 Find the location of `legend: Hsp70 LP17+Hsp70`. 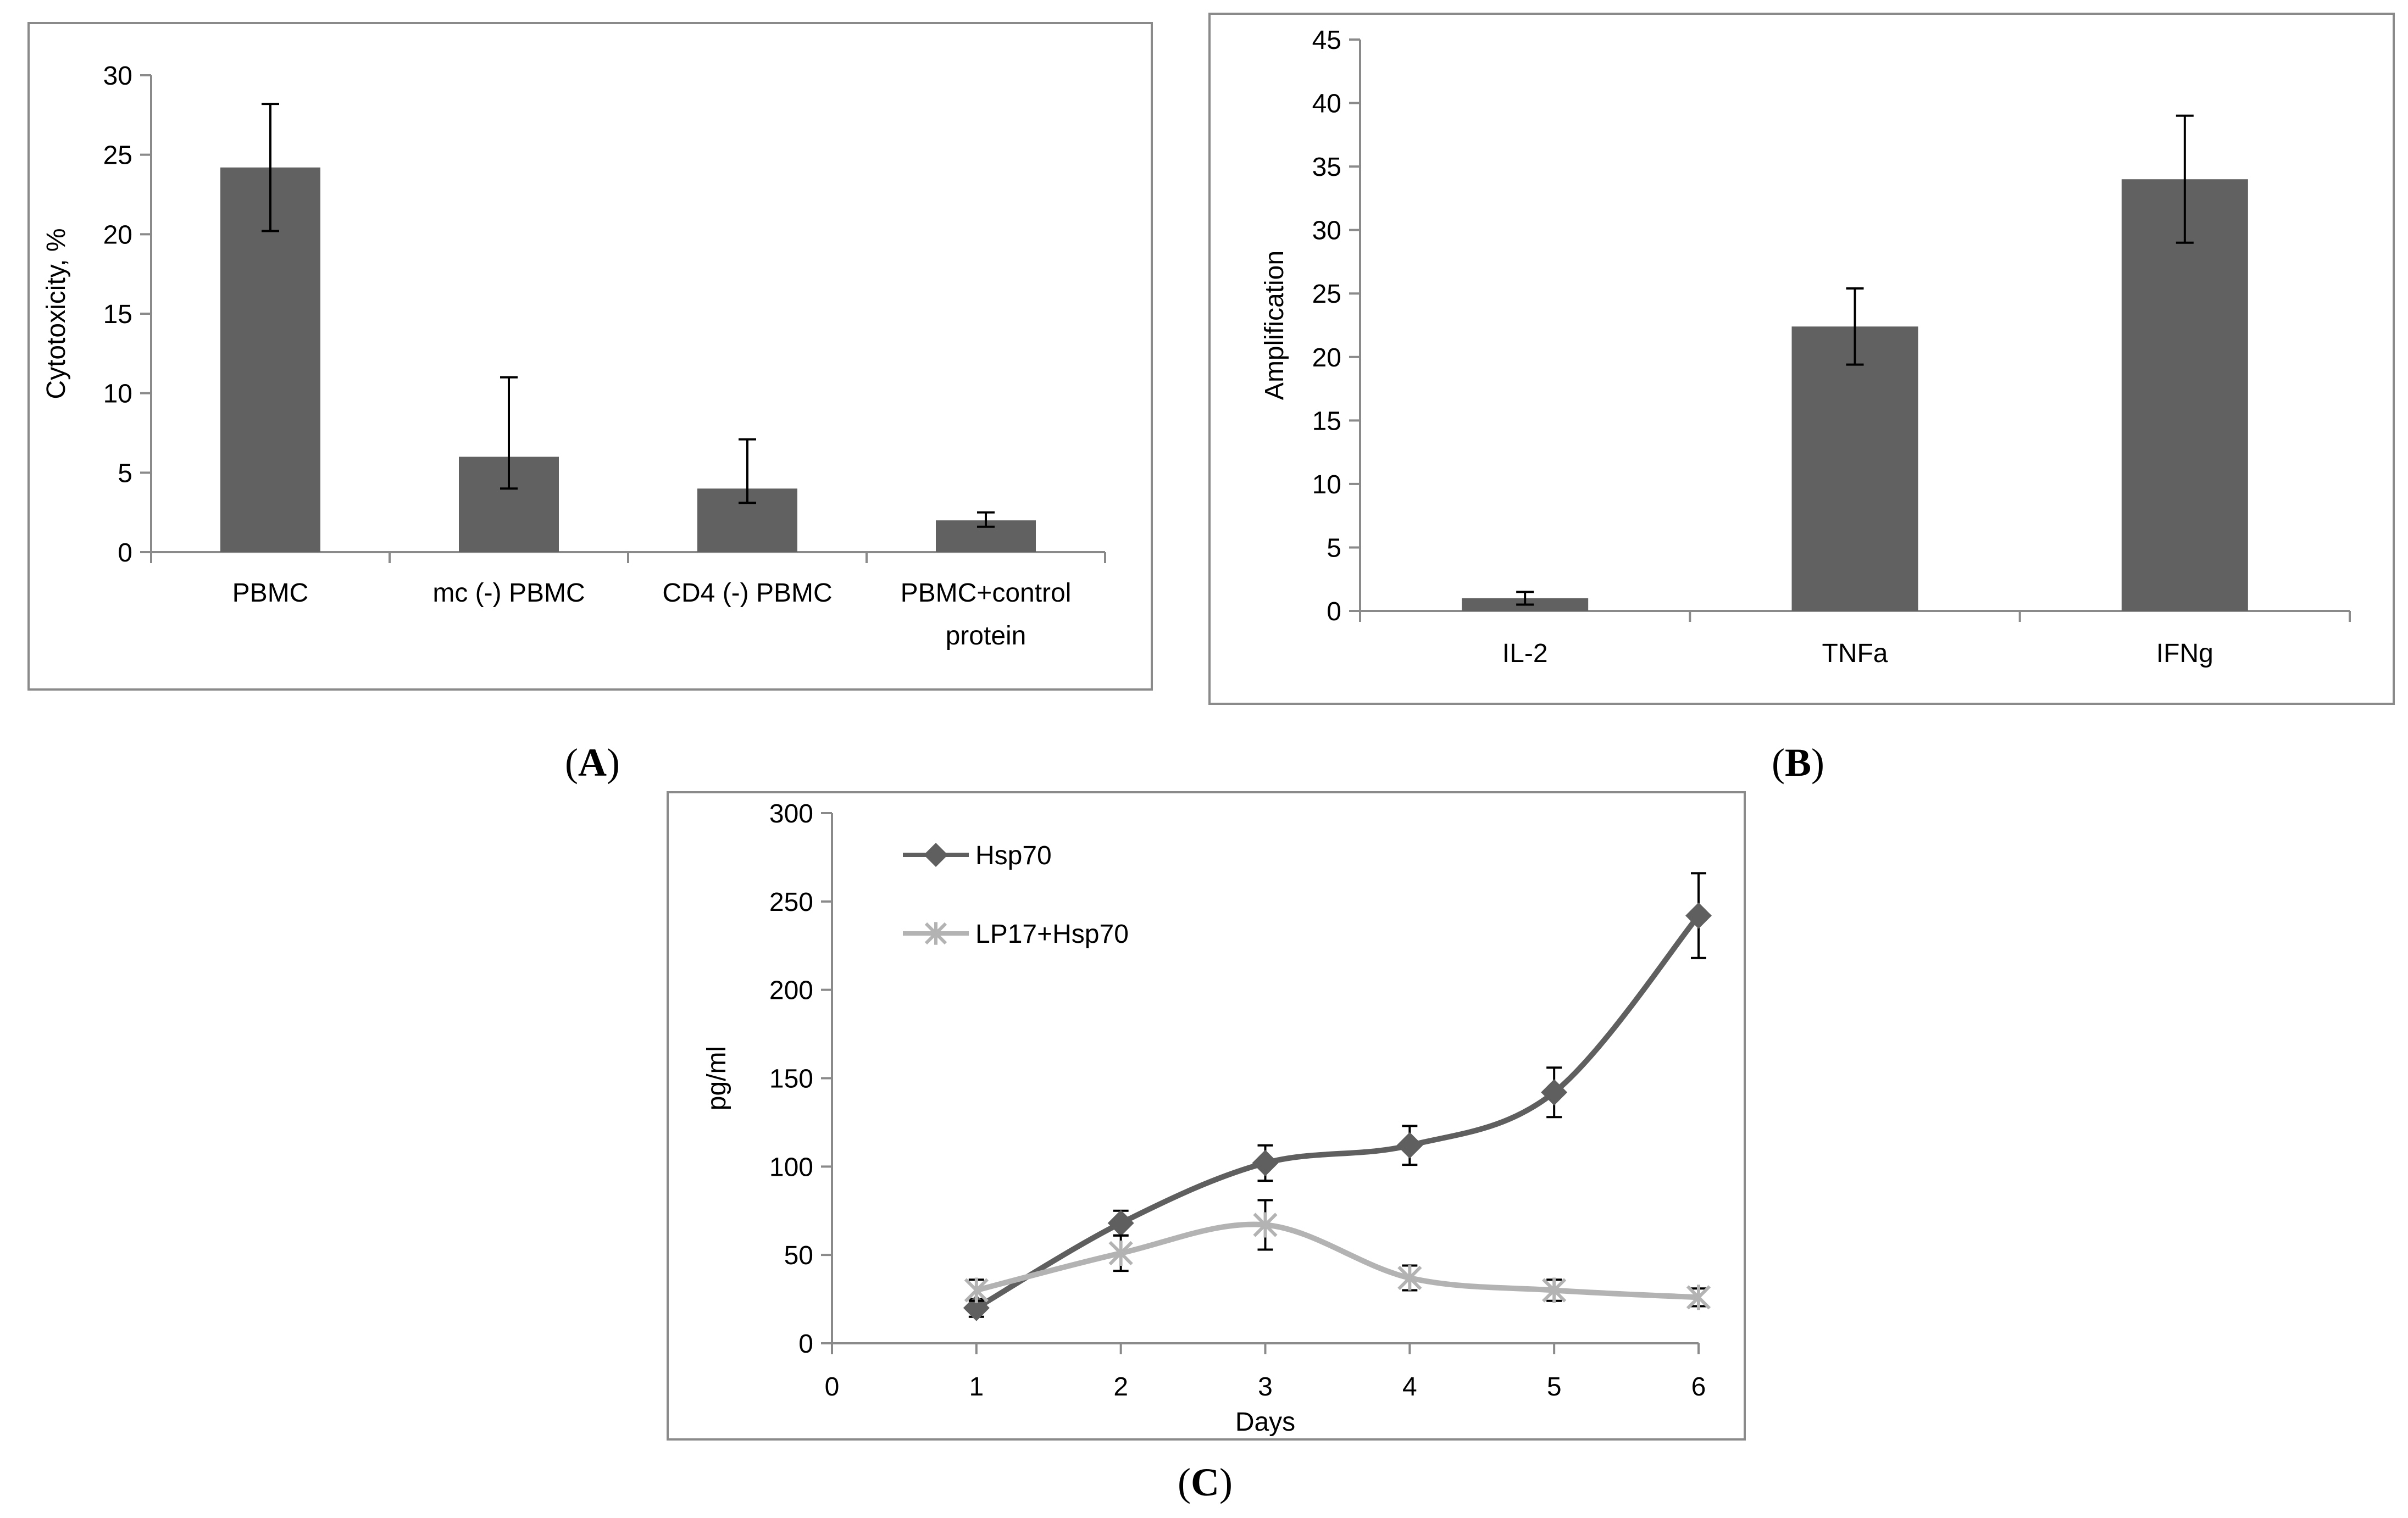

legend: Hsp70 LP17+Hsp70 is located at coordinates (1016, 895).